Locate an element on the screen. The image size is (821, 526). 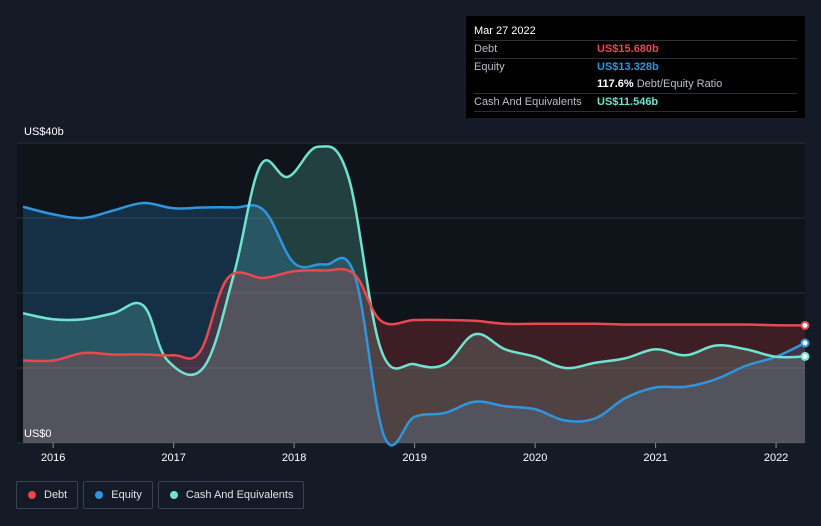
tooltip-ratio-label: Debt/Equity Ratio is located at coordinates (679, 84).